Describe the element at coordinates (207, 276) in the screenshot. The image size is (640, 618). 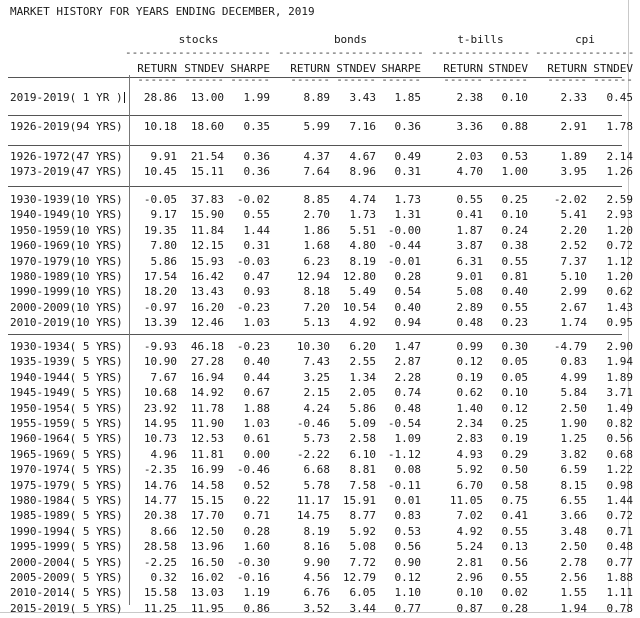
I see `table-cell: 16.42` at that location.